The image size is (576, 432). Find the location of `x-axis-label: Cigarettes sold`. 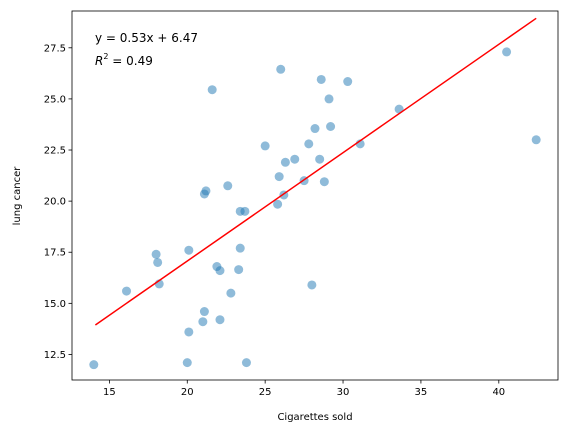

x-axis-label: Cigarettes sold is located at coordinates (314, 417).